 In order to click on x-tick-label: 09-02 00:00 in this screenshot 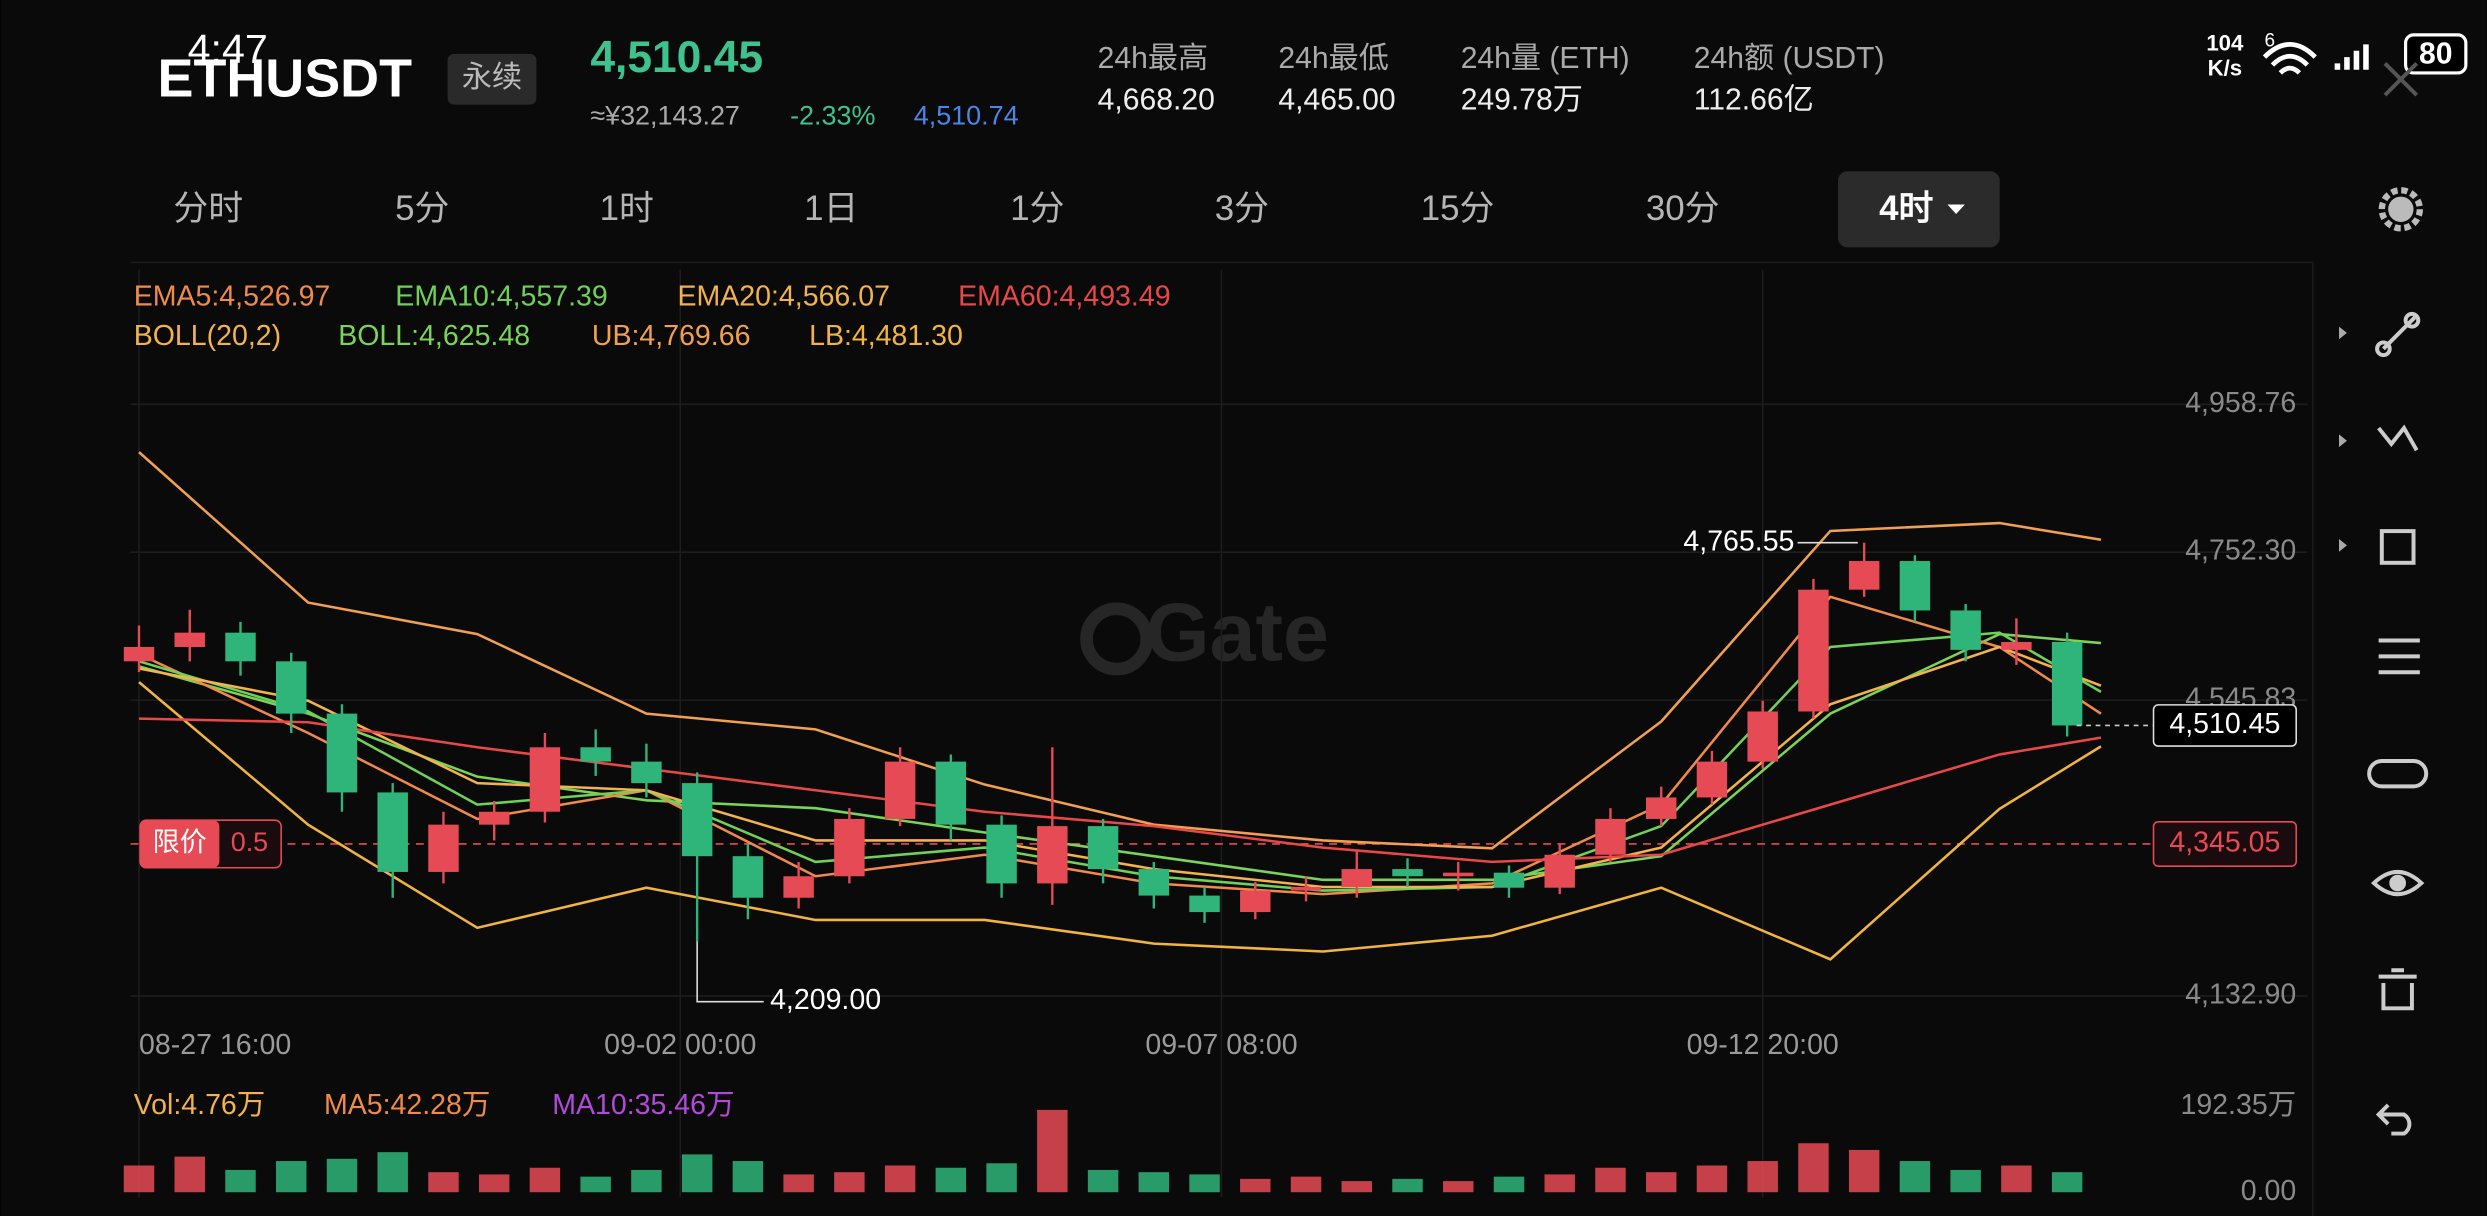, I will do `click(680, 1045)`.